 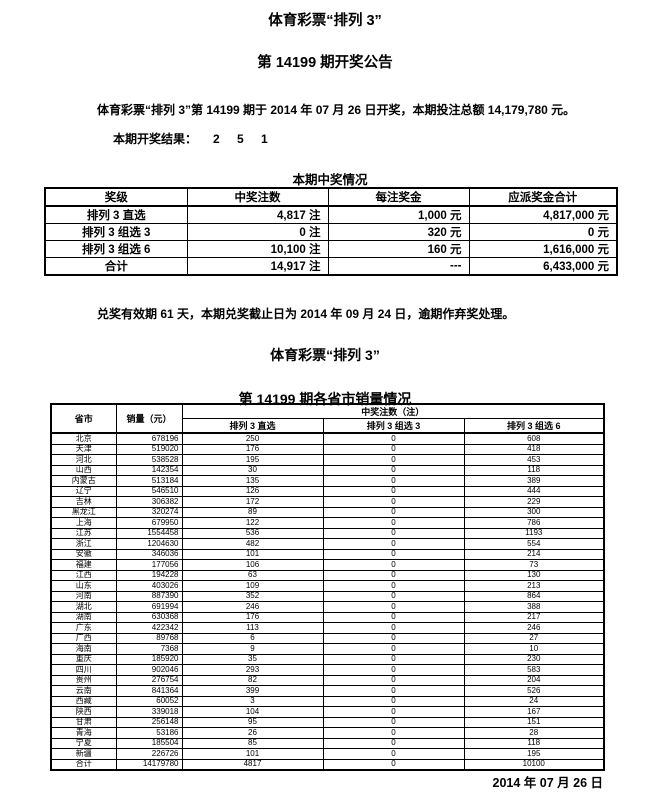 I want to click on sales-row-cell: 53186, so click(x=149, y=733).